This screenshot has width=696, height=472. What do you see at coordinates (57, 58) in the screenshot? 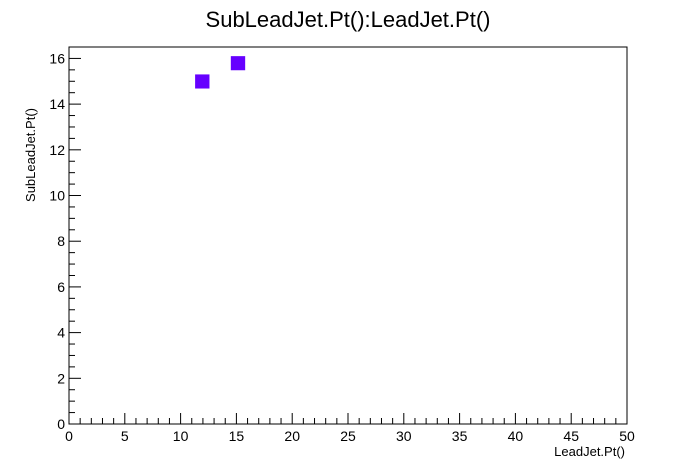
I see `y-tick-label: 16` at bounding box center [57, 58].